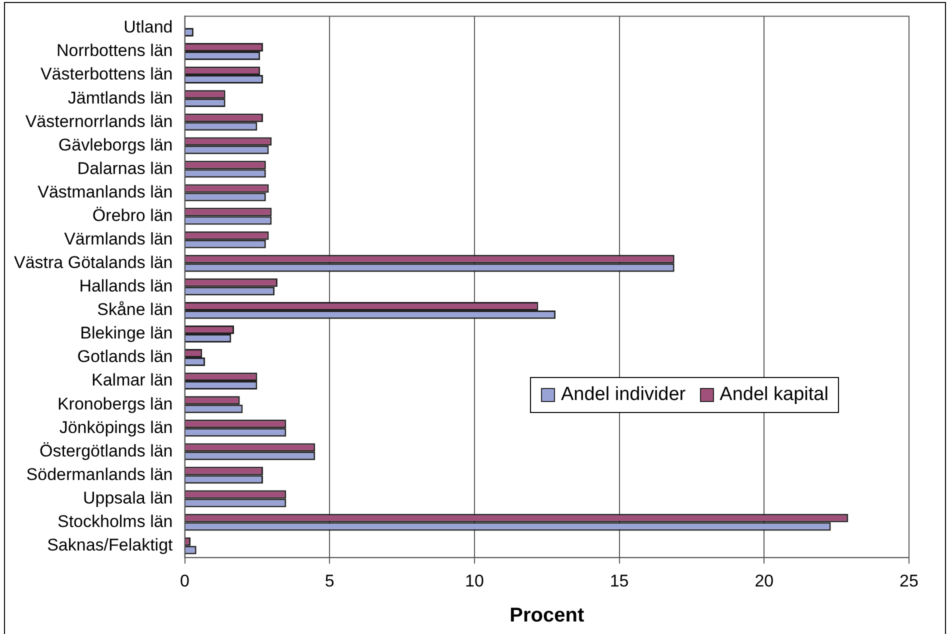  Describe the element at coordinates (115, 404) in the screenshot. I see `y-tick-label: Kronobergs län` at that location.